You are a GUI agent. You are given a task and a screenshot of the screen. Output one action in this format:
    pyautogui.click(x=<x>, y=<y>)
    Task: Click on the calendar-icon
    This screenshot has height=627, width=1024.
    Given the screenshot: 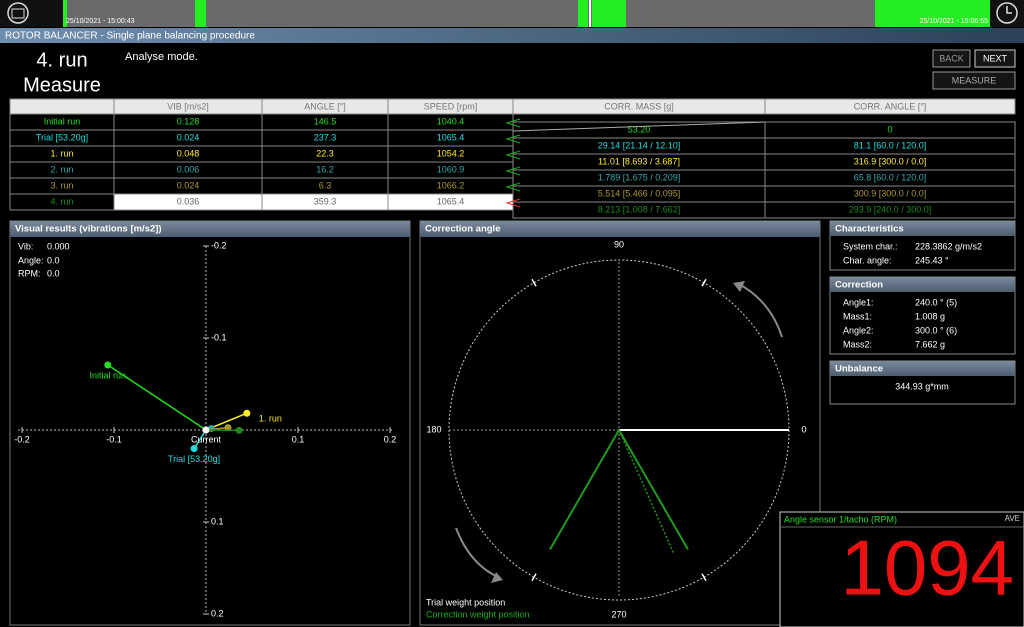 What is the action you would take?
    pyautogui.click(x=18, y=13)
    